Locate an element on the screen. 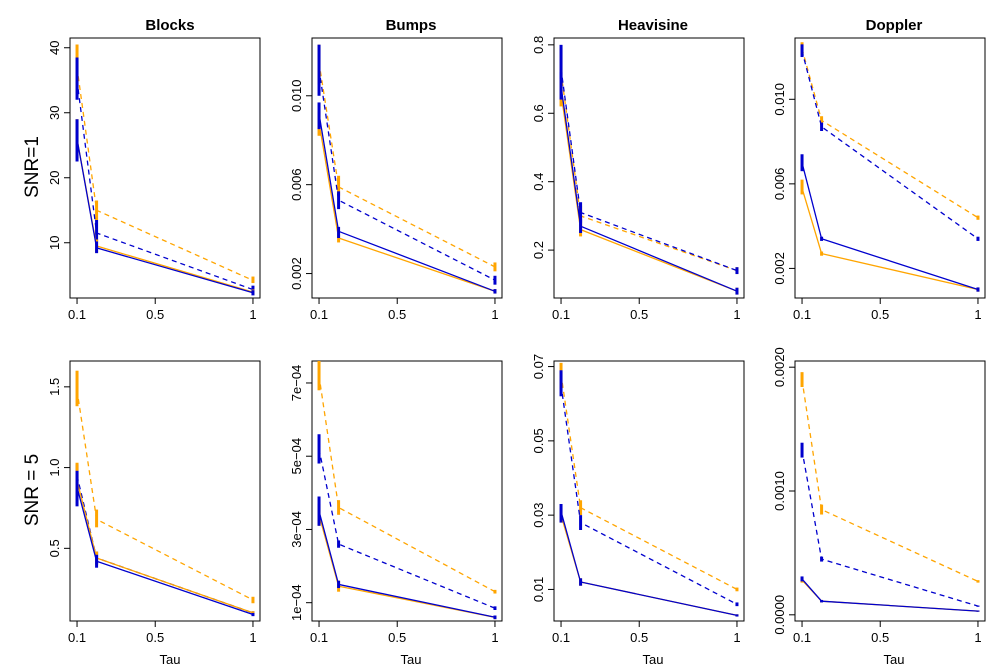 The height and width of the screenshot is (671, 989). y-tick-label: 1e−04 is located at coordinates (296, 602).